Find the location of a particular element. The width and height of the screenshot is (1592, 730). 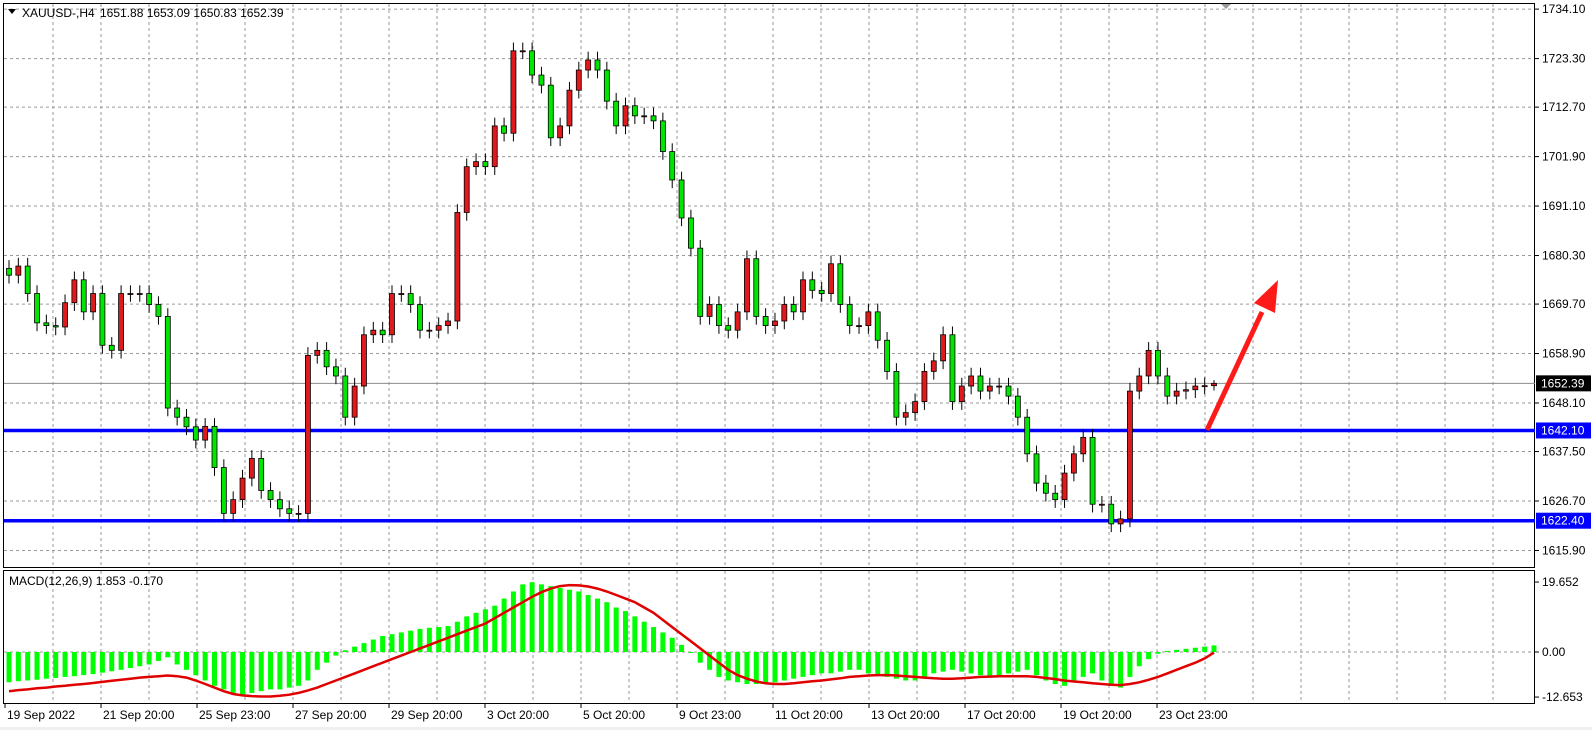

arrow-shaft is located at coordinates (1234, 371).